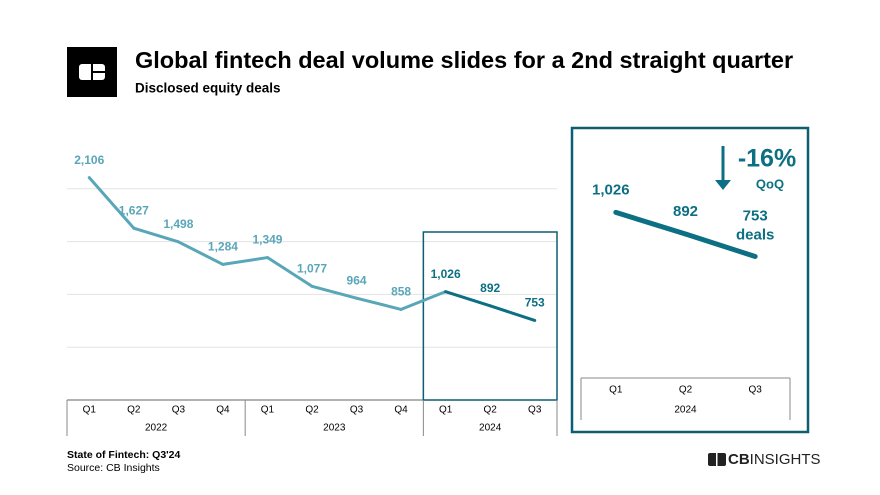 The image size is (880, 495). What do you see at coordinates (334, 428) in the screenshot?
I see `x-group-label: 2023` at bounding box center [334, 428].